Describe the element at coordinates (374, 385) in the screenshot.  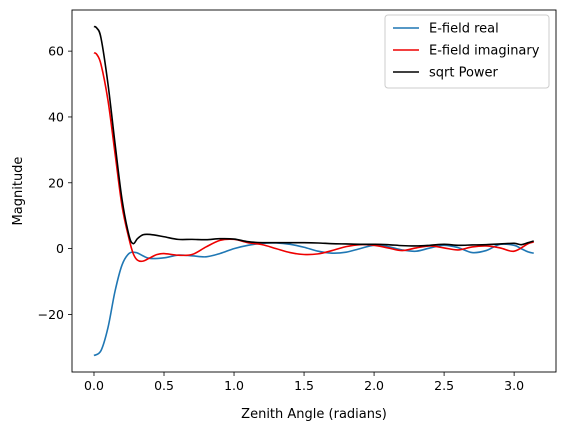
I see `x-tick-label: 2.0` at that location.